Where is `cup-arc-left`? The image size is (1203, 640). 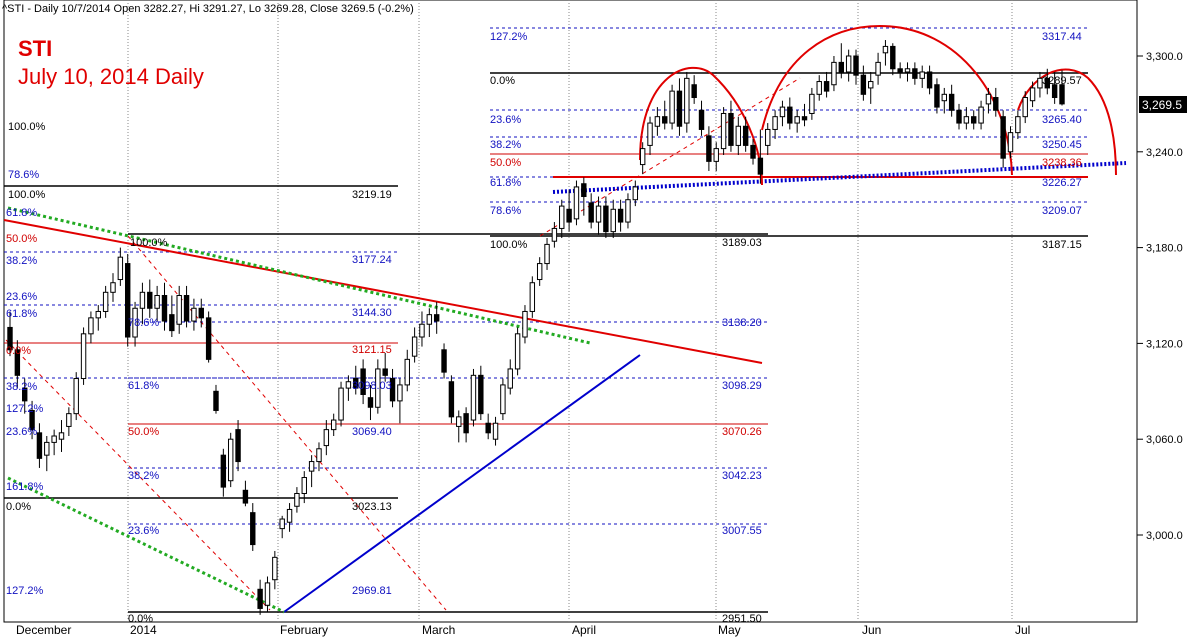 cup-arc-left is located at coordinates (701, 126).